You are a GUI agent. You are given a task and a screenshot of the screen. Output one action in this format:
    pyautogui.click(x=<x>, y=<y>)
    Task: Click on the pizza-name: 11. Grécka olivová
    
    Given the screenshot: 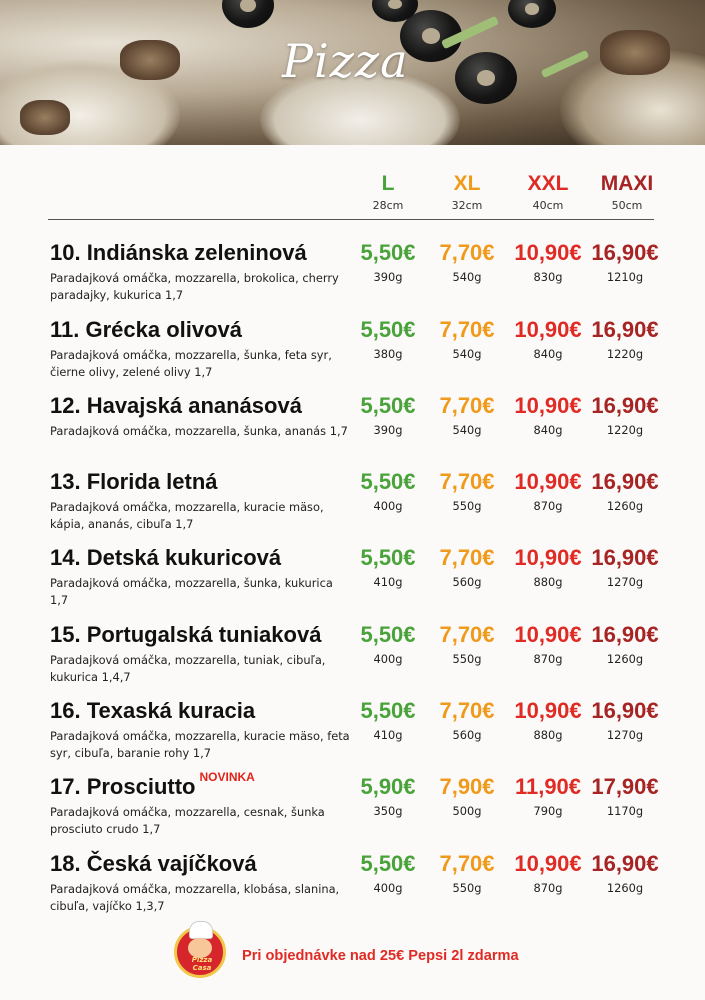 What is the action you would take?
    pyautogui.click(x=146, y=330)
    